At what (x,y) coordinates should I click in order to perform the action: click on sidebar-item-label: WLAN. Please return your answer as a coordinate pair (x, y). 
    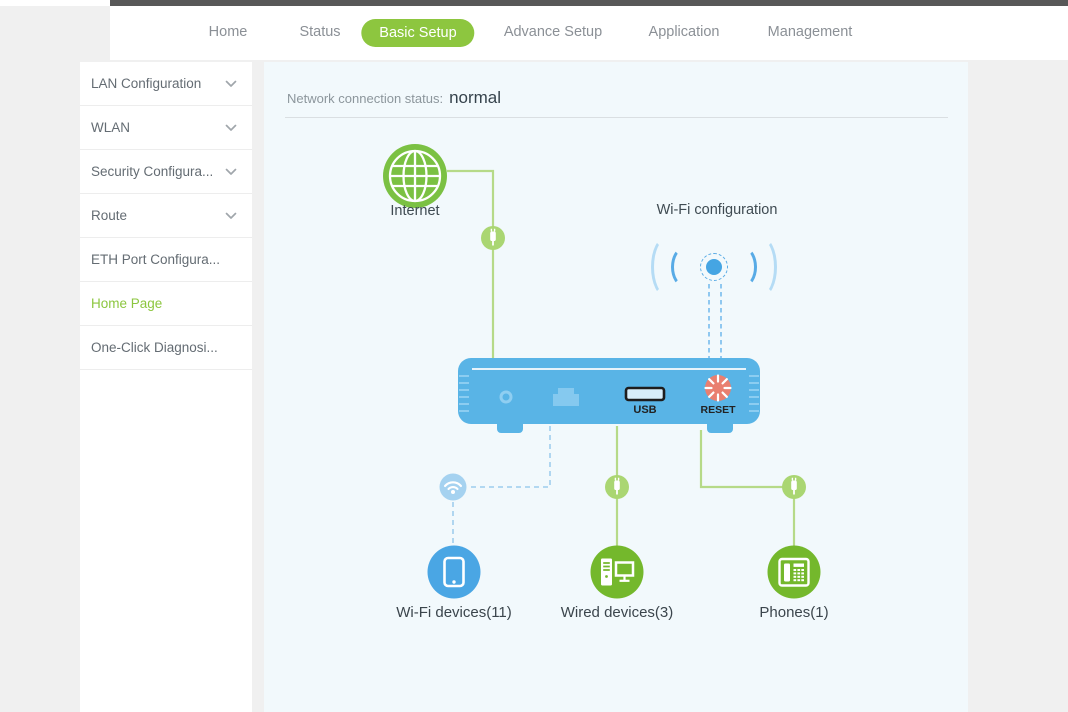
    Looking at the image, I should click on (111, 127).